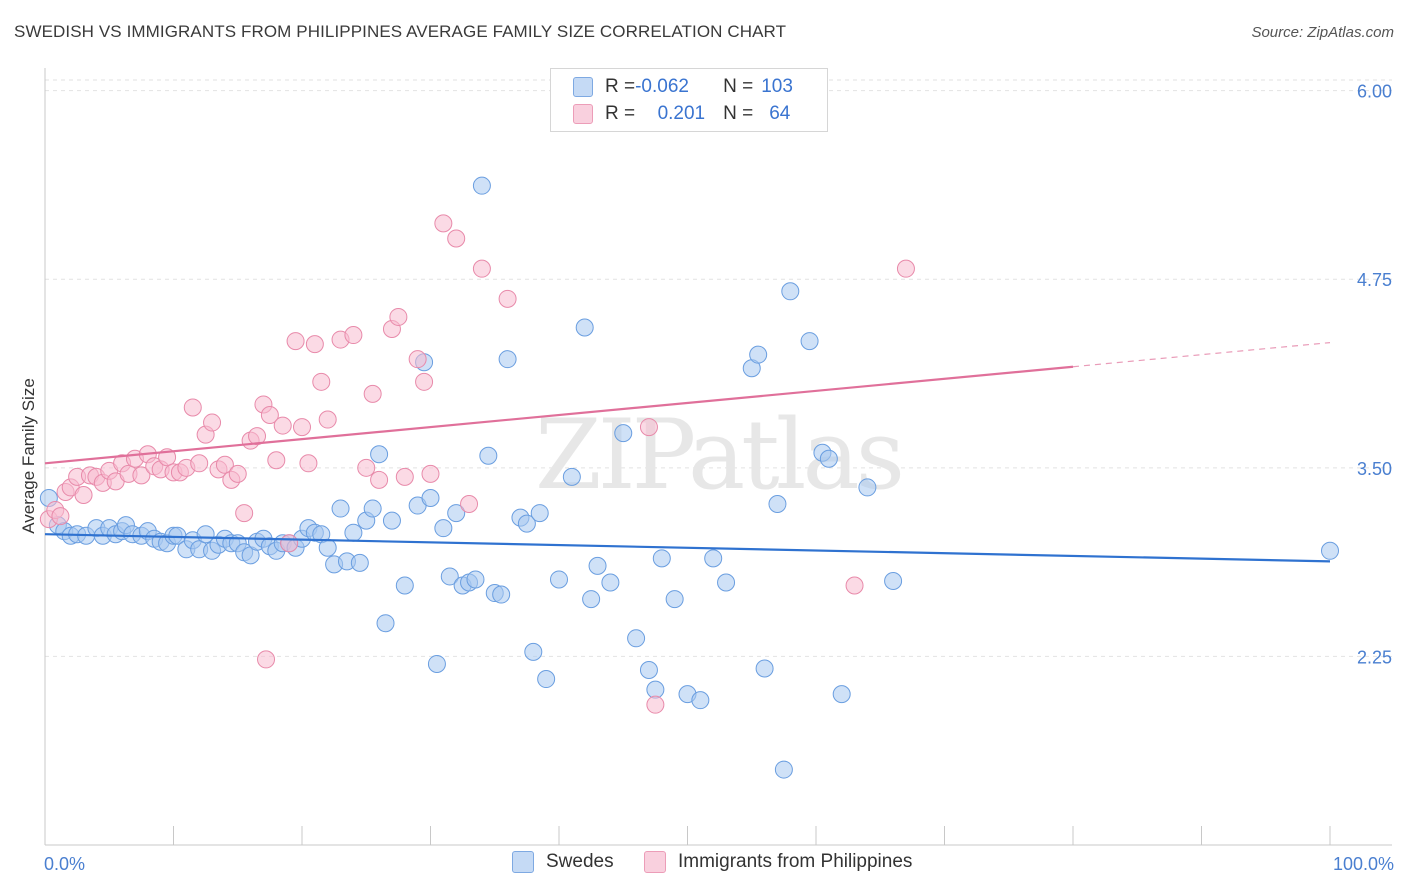 The image size is (1406, 892). I want to click on trend-line-swedes, so click(687, 548).